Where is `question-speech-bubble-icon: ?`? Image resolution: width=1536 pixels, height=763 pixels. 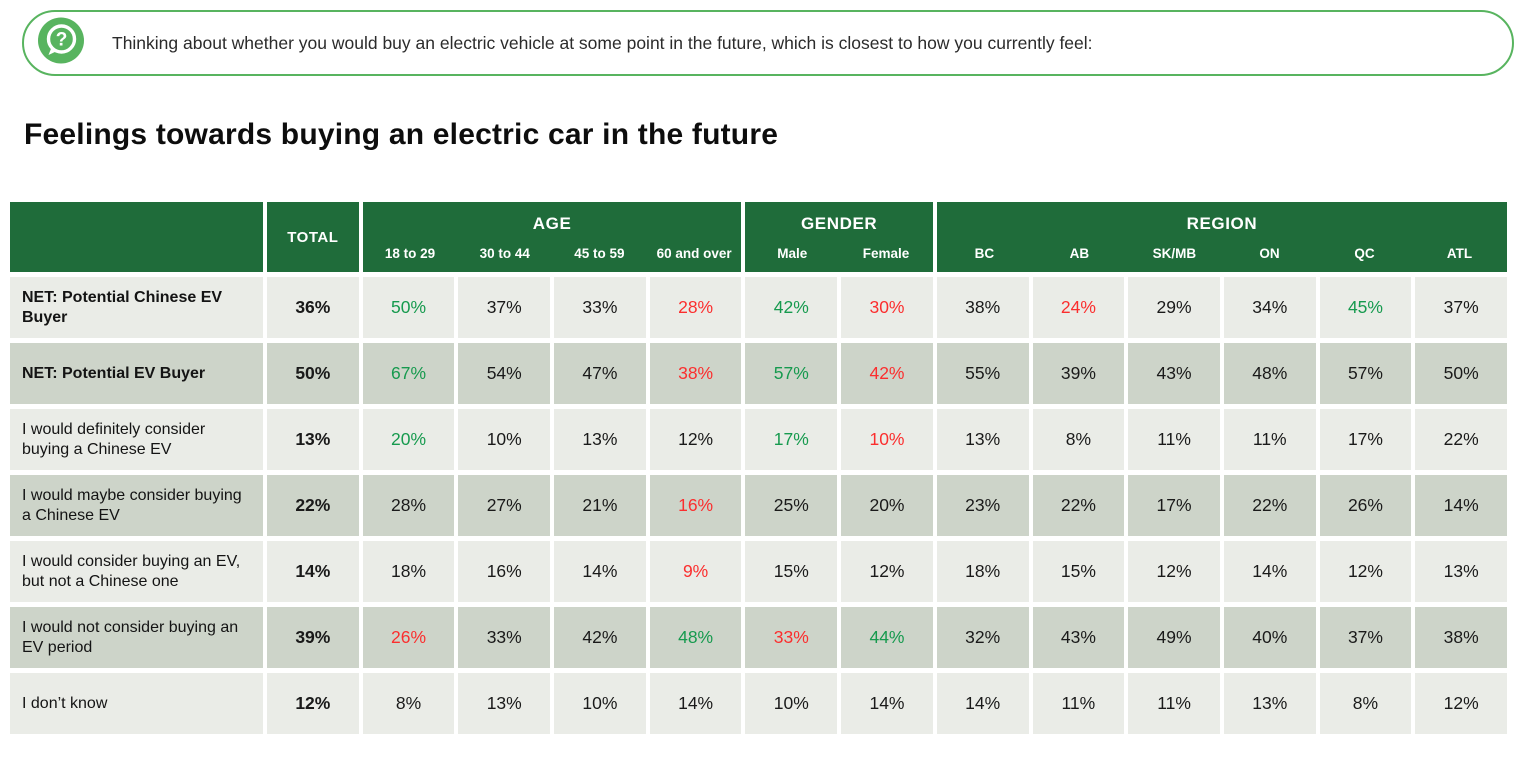
question-speech-bubble-icon: ? is located at coordinates (61, 43).